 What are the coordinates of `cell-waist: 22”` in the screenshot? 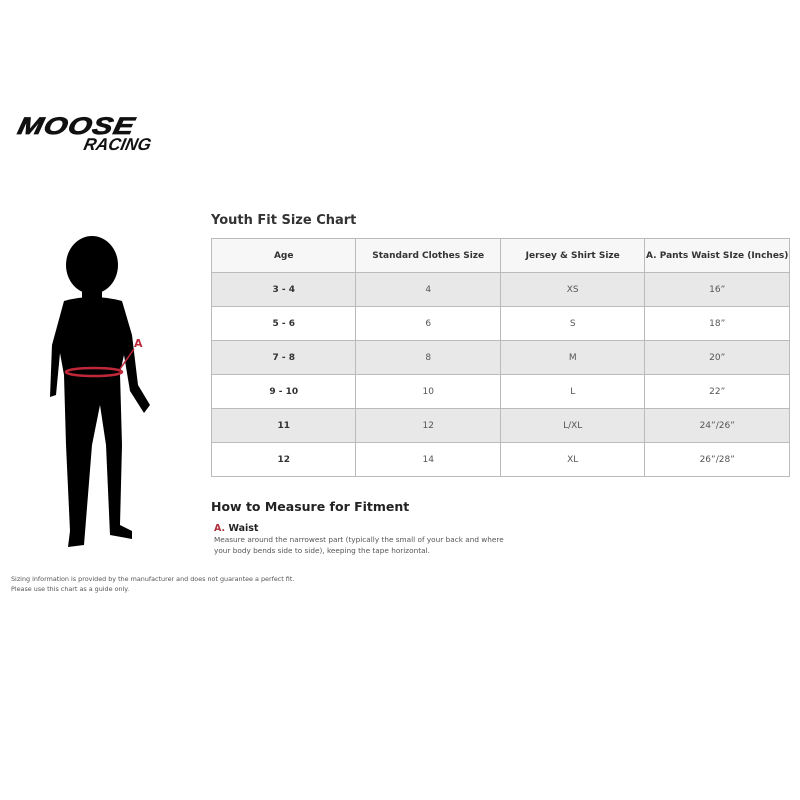 It's located at (717, 391).